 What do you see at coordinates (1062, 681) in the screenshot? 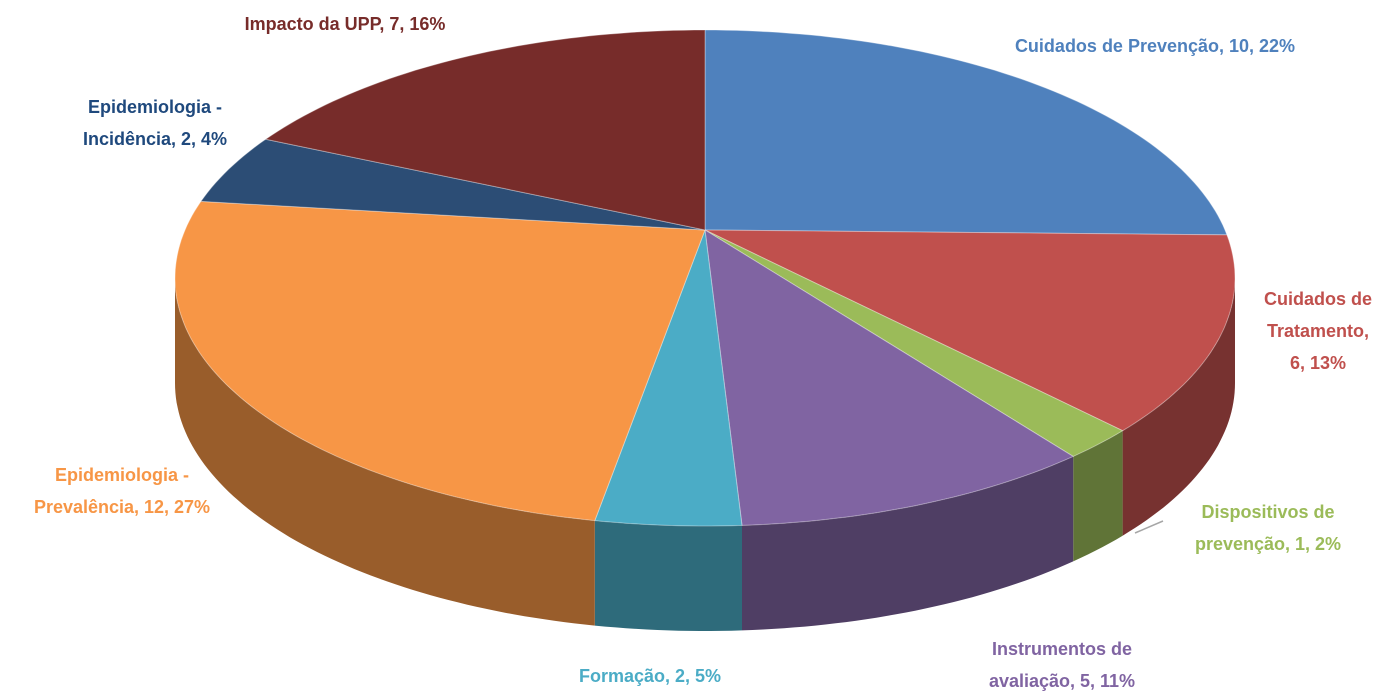
I see `data-label: avaliação, 5, 11%` at bounding box center [1062, 681].